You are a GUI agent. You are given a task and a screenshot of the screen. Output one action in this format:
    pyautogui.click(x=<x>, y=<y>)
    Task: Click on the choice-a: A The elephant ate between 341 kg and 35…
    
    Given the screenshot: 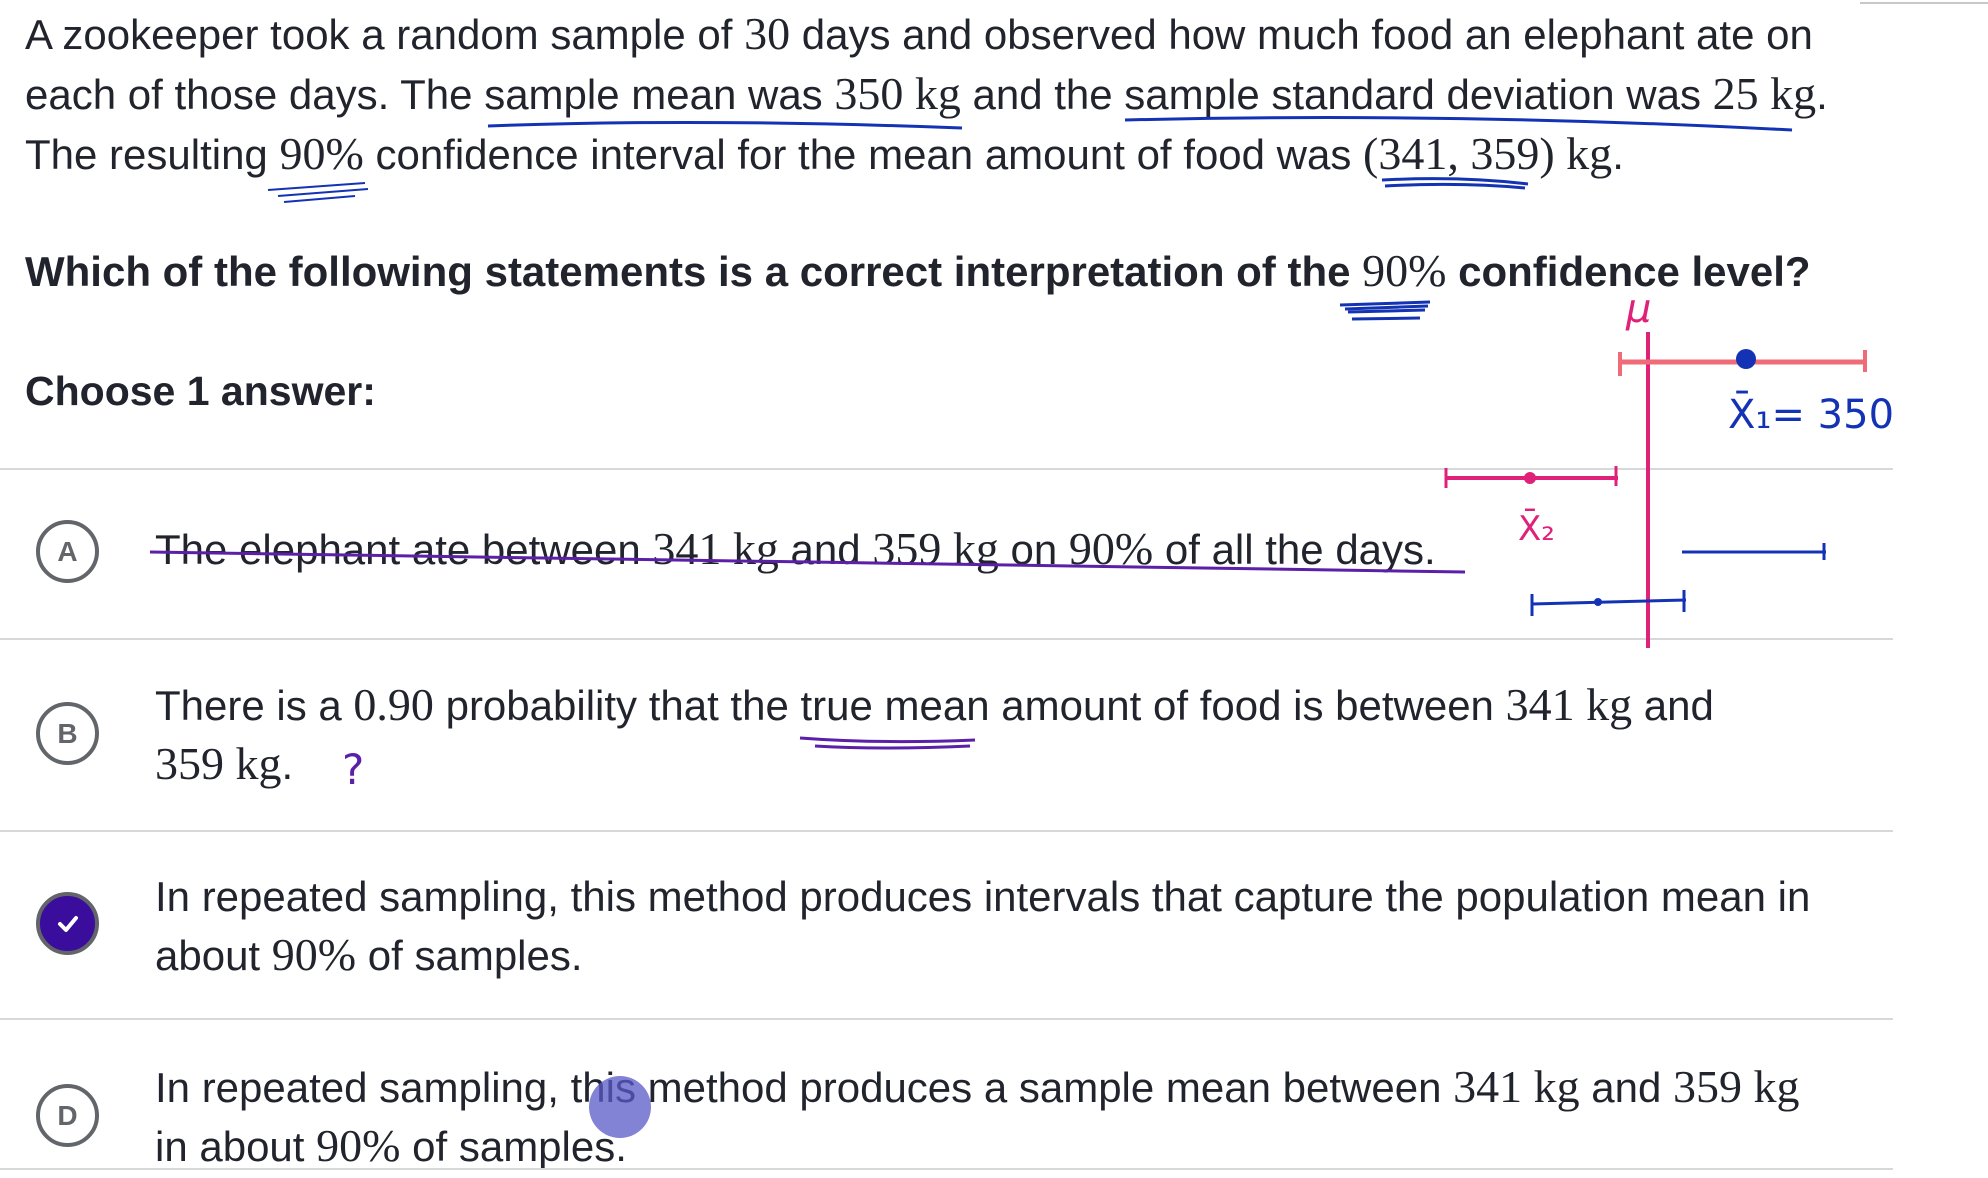 What is the action you would take?
    pyautogui.click(x=946, y=554)
    